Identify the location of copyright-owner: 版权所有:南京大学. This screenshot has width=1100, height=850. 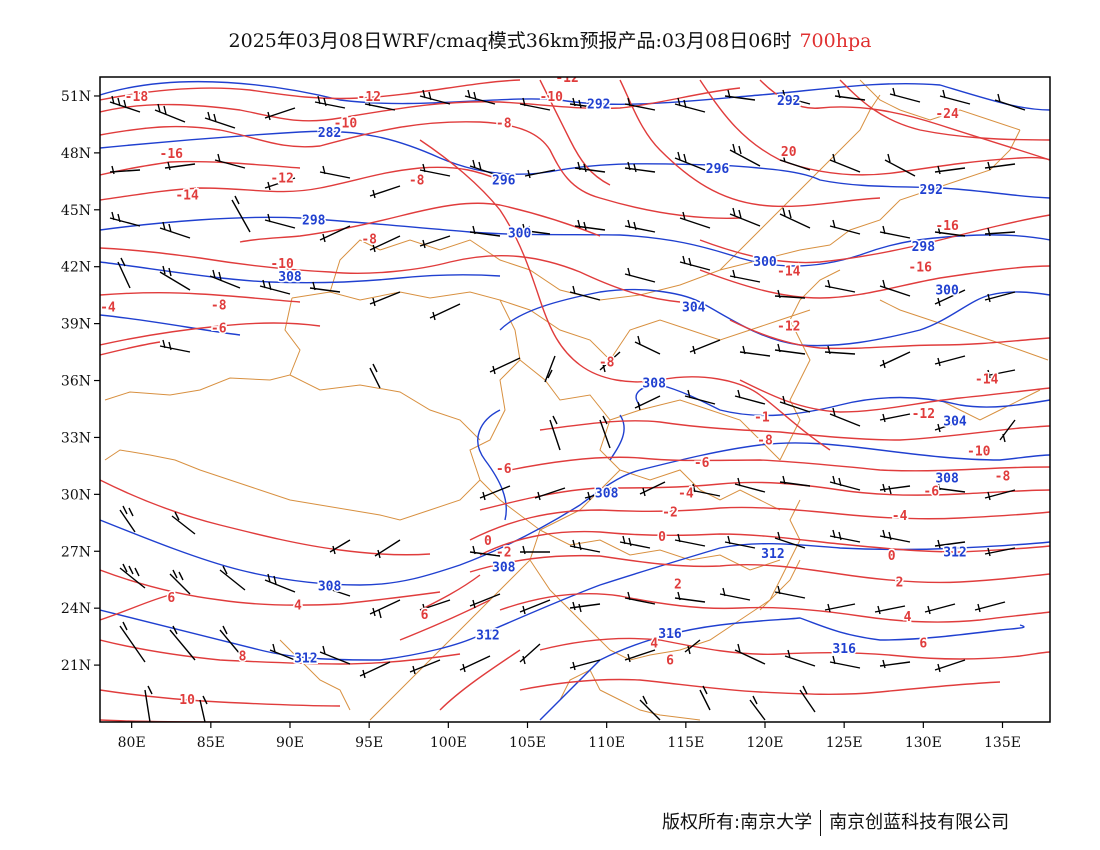
(737, 822).